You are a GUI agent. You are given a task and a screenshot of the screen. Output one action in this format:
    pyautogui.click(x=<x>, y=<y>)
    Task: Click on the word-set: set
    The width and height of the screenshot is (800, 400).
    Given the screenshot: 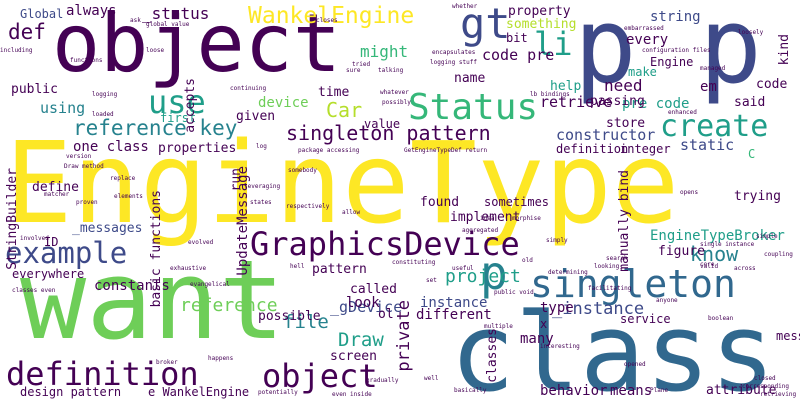 What is the action you would take?
    pyautogui.click(x=431, y=280)
    